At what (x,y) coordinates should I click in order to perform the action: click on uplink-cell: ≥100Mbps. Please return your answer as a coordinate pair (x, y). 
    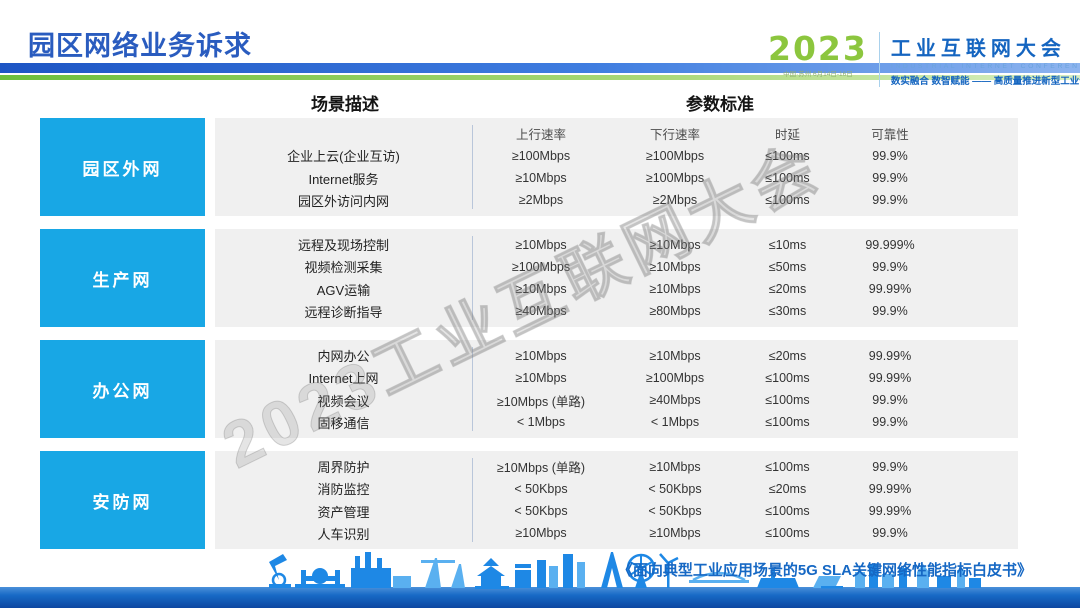
    Looking at the image, I should click on (541, 266).